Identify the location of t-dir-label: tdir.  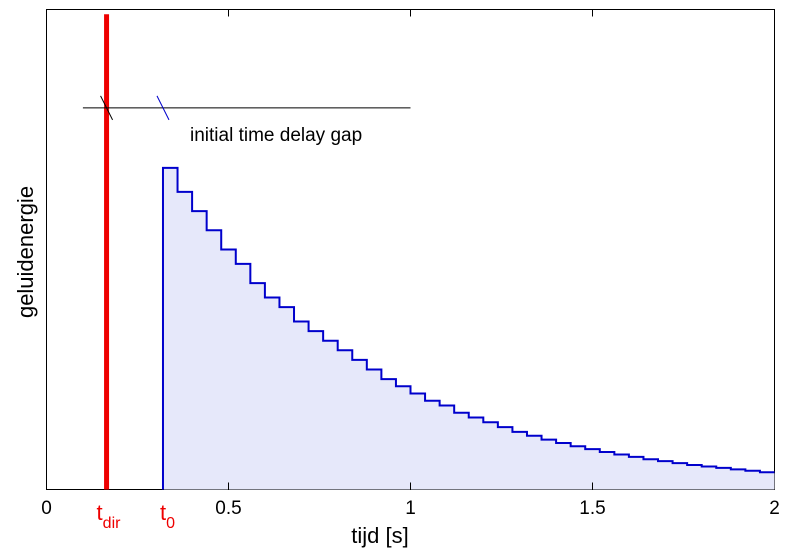
(109, 516).